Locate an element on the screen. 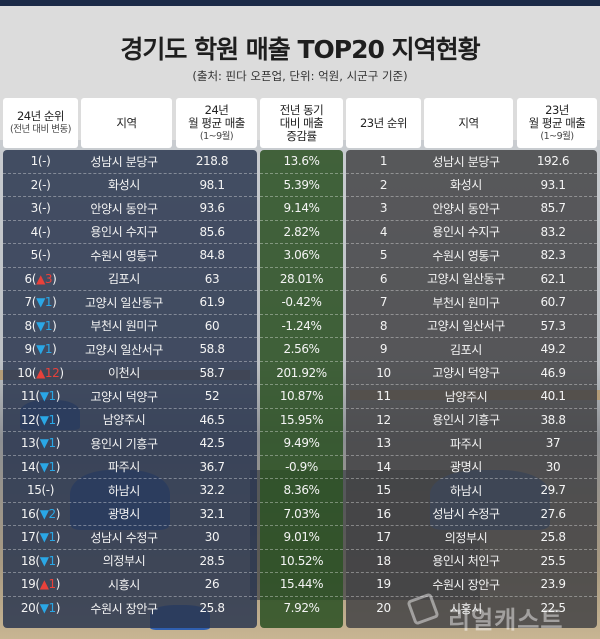 The width and height of the screenshot is (600, 639). watermark: 리얼캐스트 is located at coordinates (506, 620).